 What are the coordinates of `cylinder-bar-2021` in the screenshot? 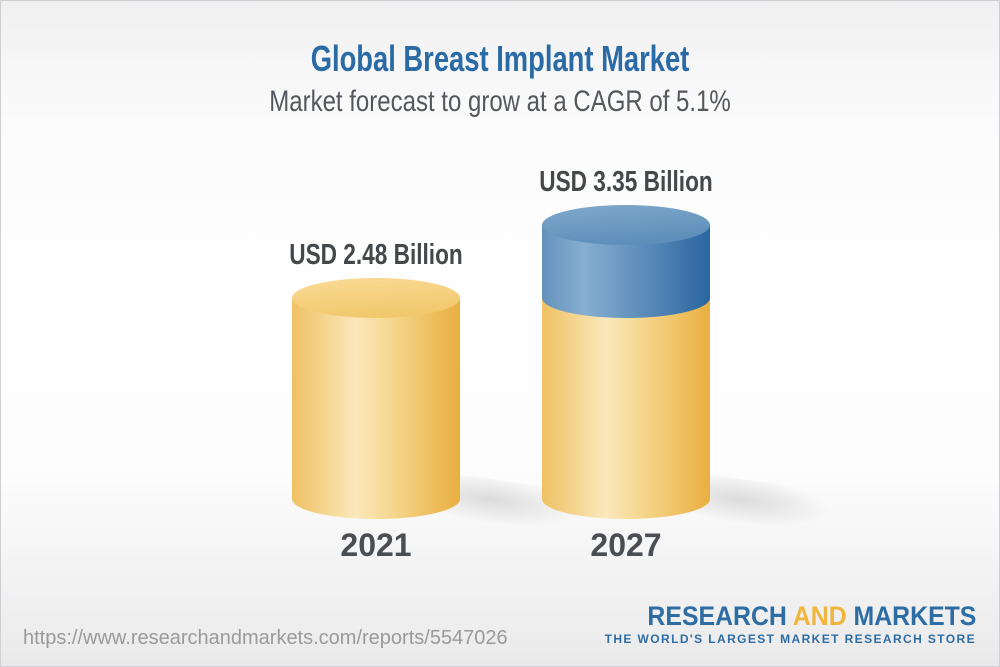 It's located at (376, 398).